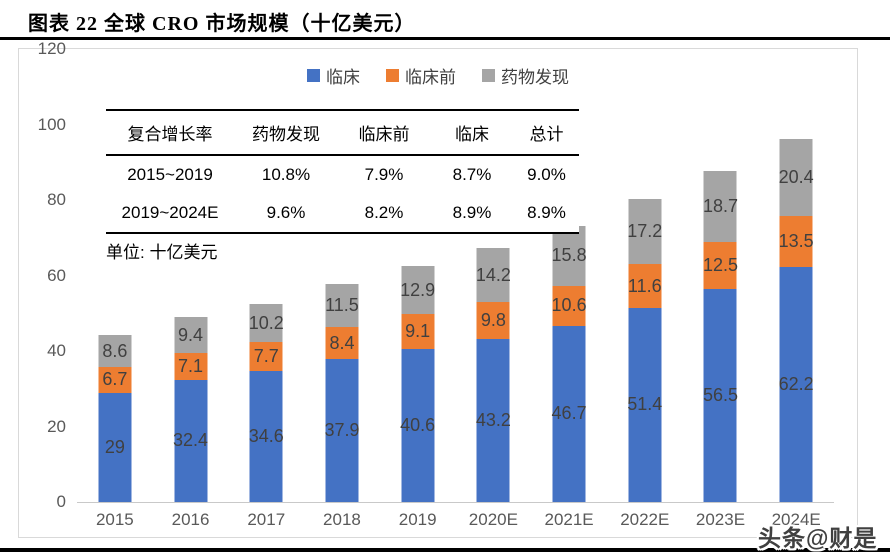 The width and height of the screenshot is (890, 556). What do you see at coordinates (333, 75) in the screenshot?
I see `legend-item-clinical: 临床` at bounding box center [333, 75].